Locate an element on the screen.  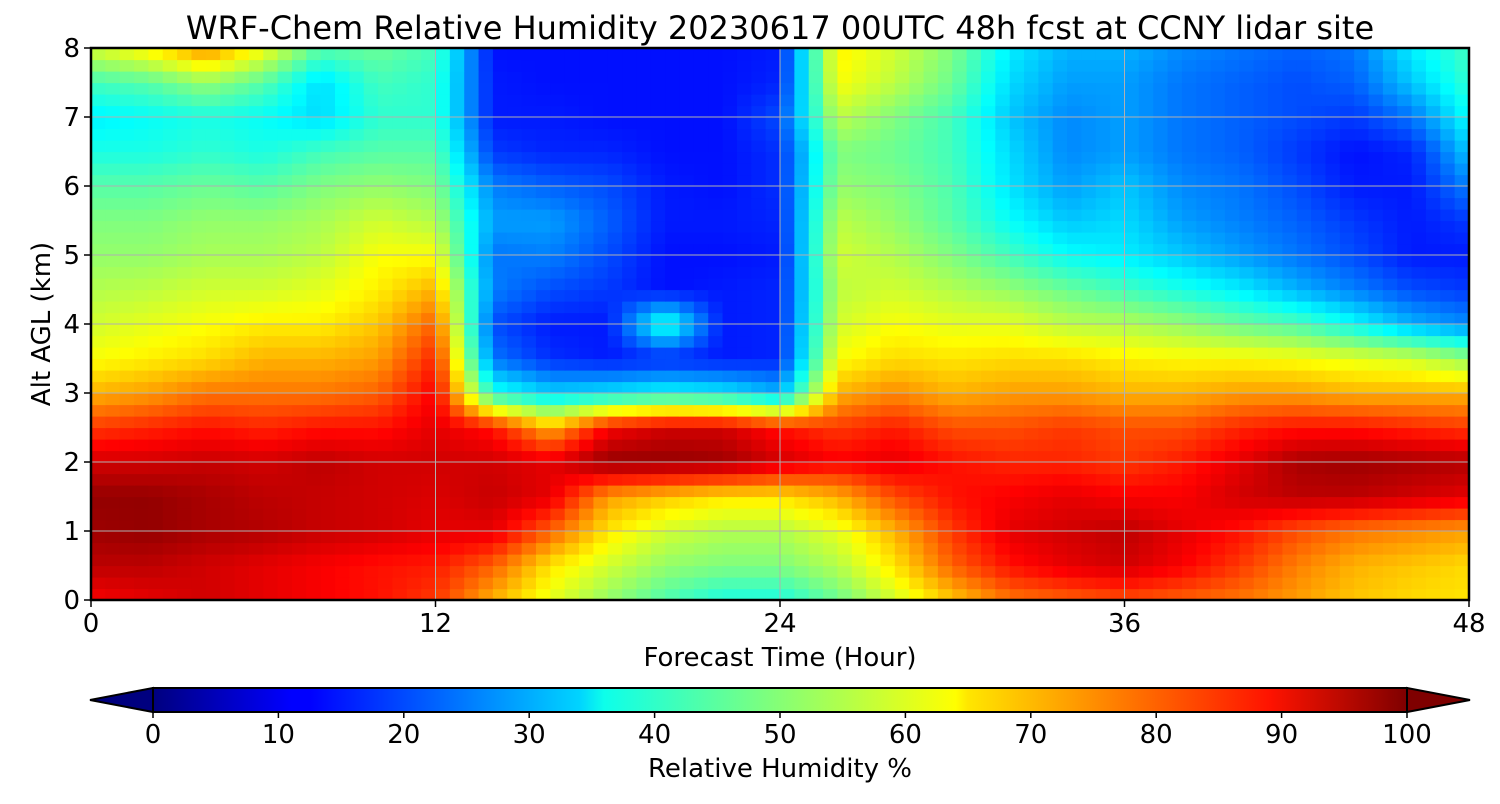
colorbar-label: Relative Humidity % is located at coordinates (780, 769).